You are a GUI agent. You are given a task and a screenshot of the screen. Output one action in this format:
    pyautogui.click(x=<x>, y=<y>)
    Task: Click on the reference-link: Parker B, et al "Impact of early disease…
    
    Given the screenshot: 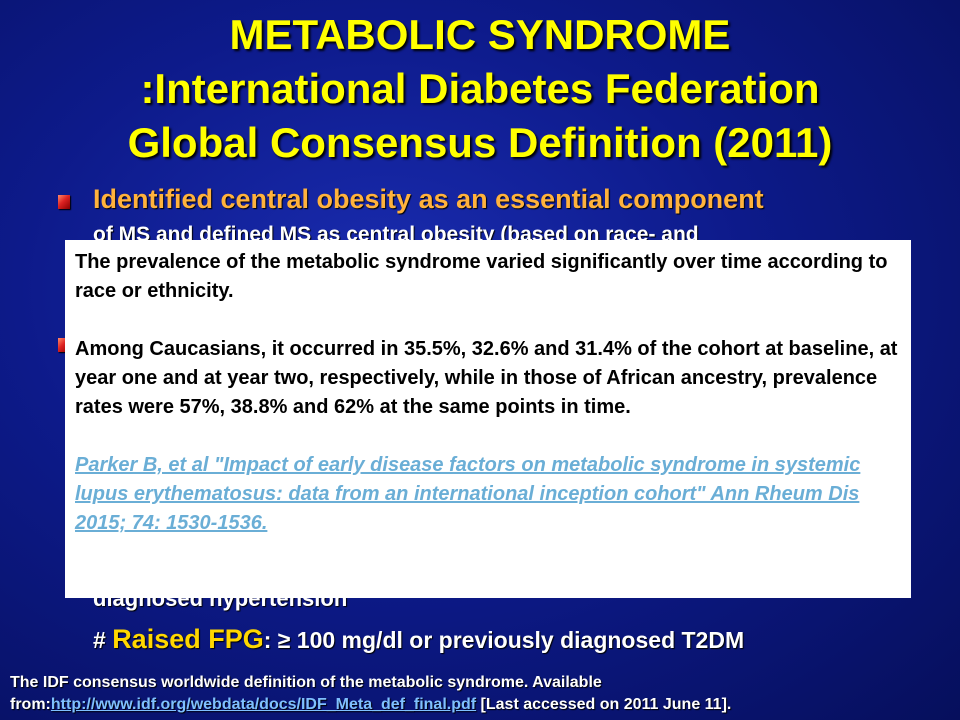 What is the action you would take?
    pyautogui.click(x=468, y=494)
    